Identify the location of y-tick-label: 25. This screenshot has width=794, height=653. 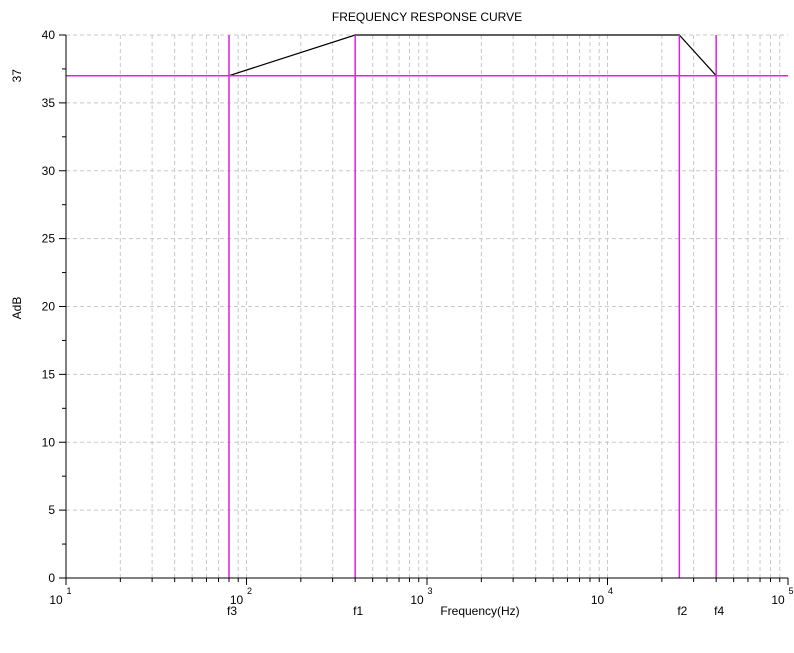
(49, 239).